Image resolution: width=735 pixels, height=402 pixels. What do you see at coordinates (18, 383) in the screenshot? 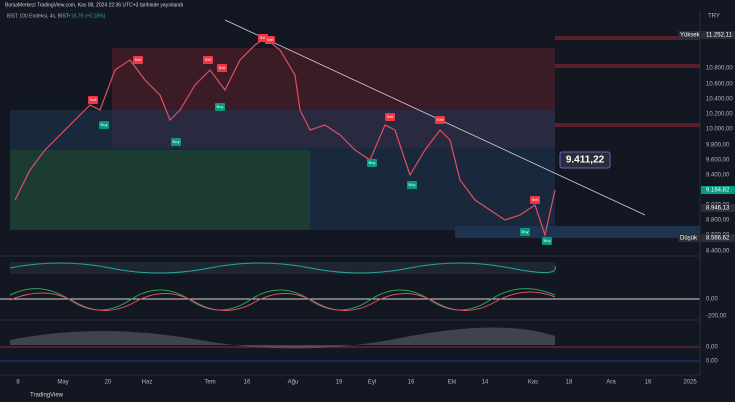
I see `time-label: 8` at bounding box center [18, 383].